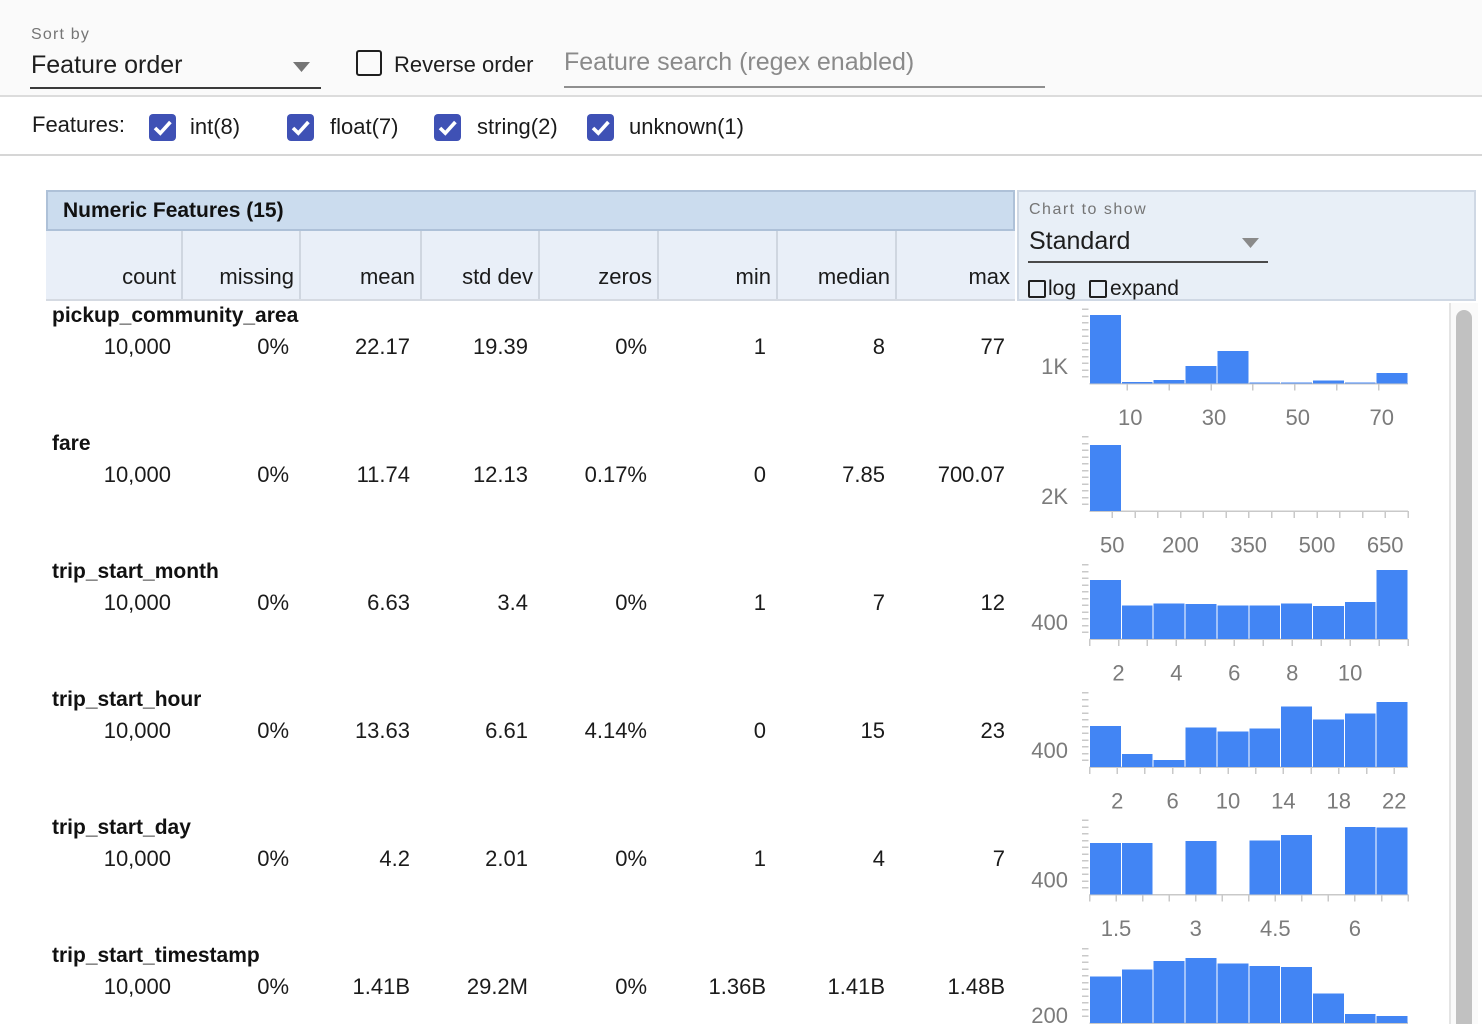  Describe the element at coordinates (1116, 928) in the screenshot. I see `svg-text: 1.5` at that location.